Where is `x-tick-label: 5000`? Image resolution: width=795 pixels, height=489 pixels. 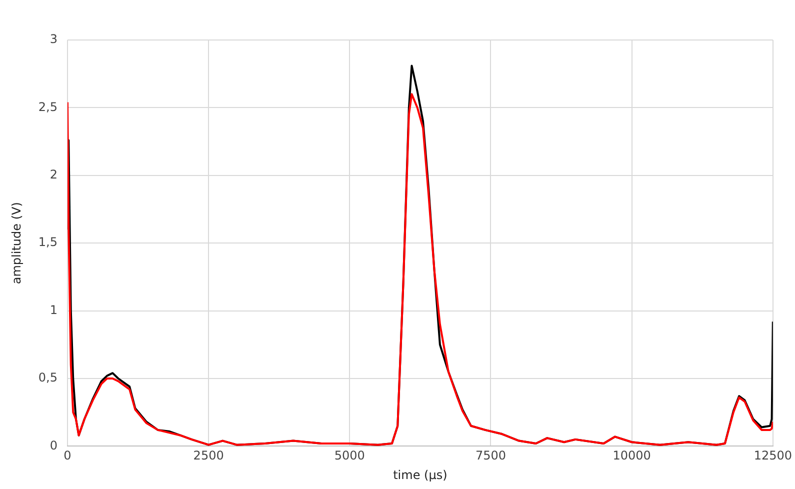 x-tick-label: 5000 is located at coordinates (349, 455).